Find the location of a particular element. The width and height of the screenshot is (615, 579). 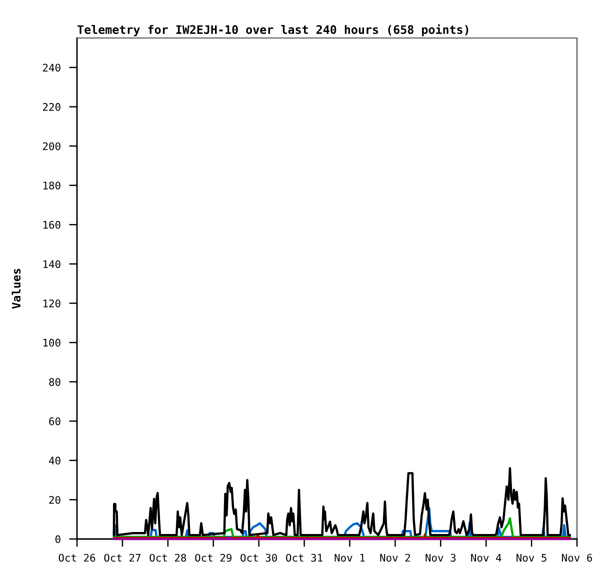

x-tick-label: Nov 6 is located at coordinates (577, 558).